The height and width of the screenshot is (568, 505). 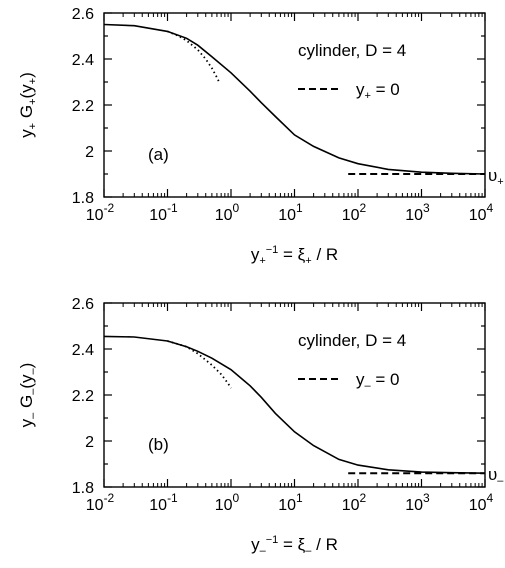 What do you see at coordinates (28, 395) in the screenshot?
I see `y-axis-label: y– G–(y–)` at bounding box center [28, 395].